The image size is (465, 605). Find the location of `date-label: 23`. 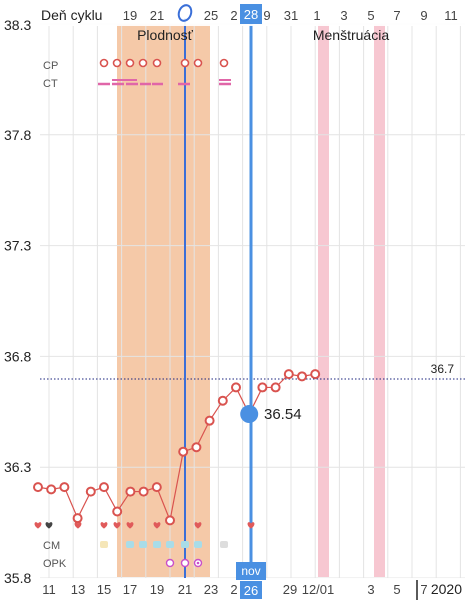

date-label: 23 is located at coordinates (211, 589).